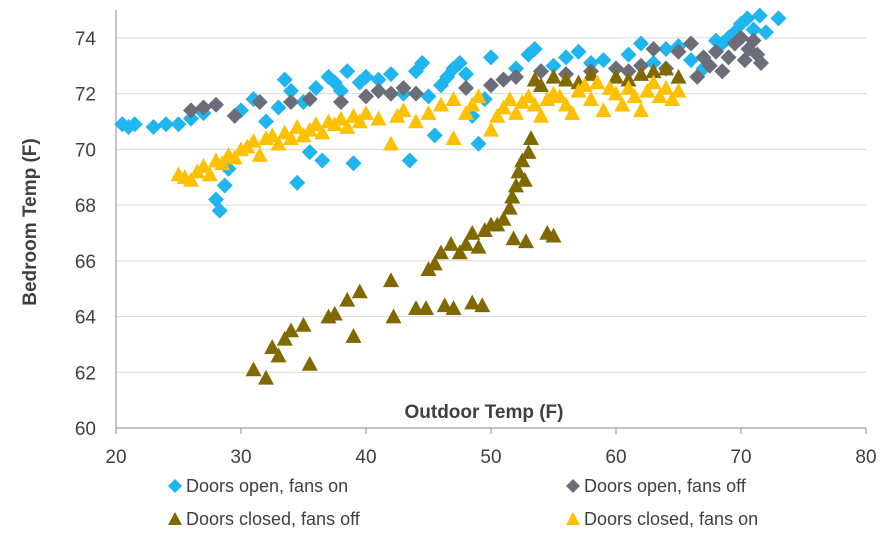 This screenshot has width=896, height=553. I want to click on legend-marker, so click(175, 486).